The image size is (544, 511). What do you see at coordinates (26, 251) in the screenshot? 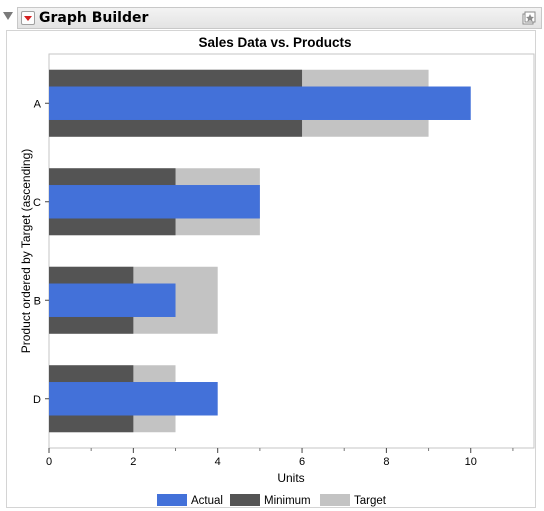
I see `y-axis-label: Product ordered by Target (ascending)` at bounding box center [26, 251].